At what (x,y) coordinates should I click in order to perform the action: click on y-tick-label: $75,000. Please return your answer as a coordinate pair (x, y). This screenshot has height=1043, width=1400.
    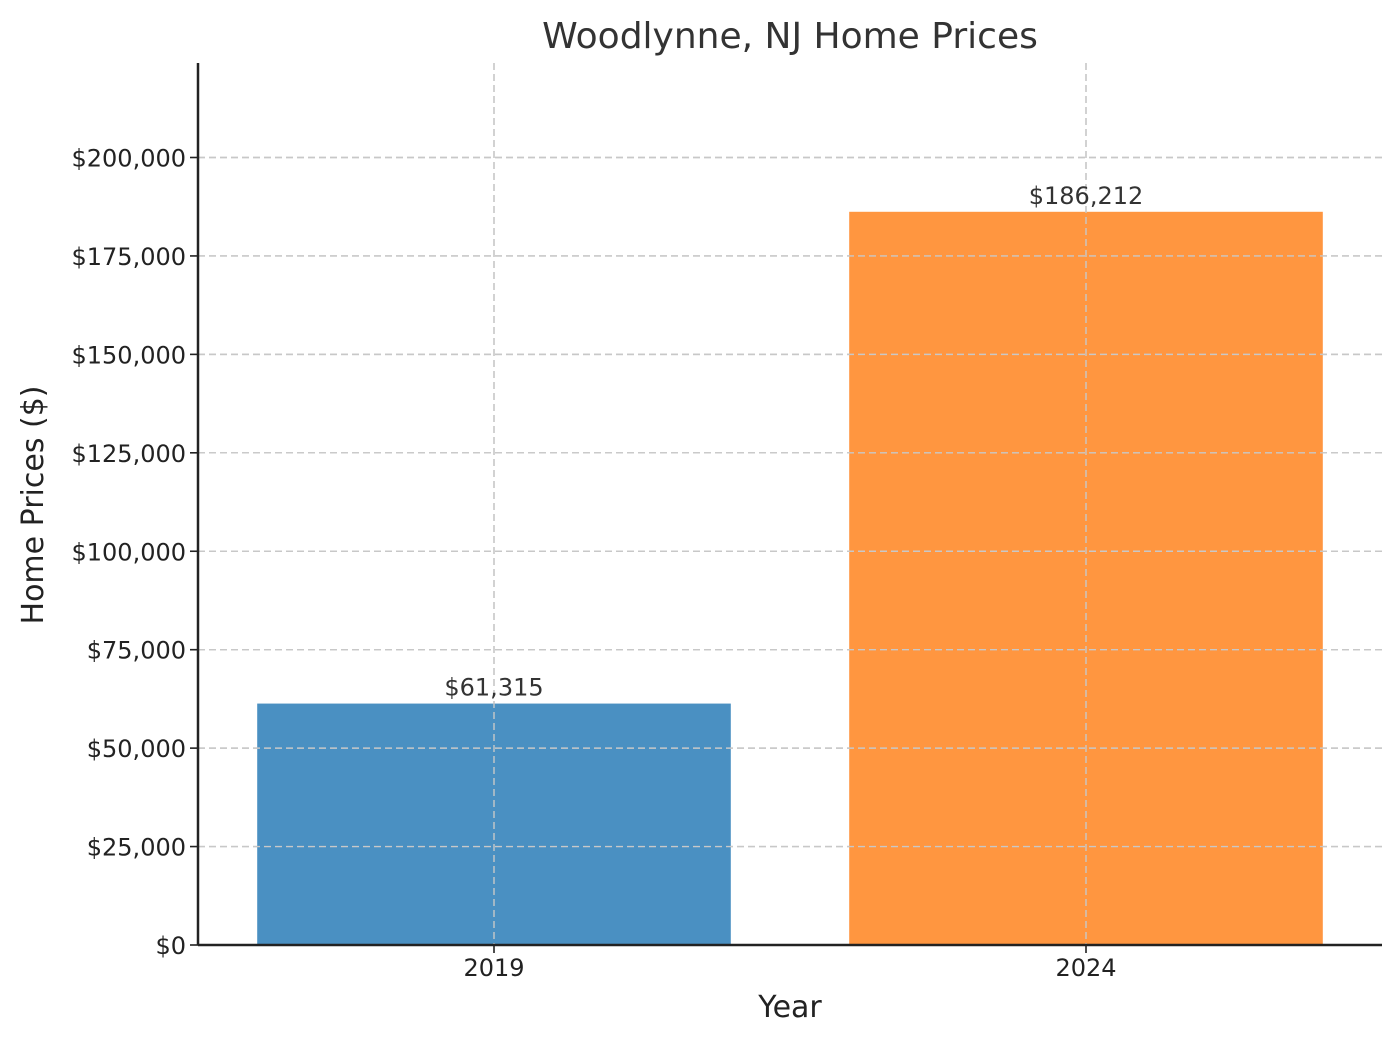
    Looking at the image, I should click on (136, 651).